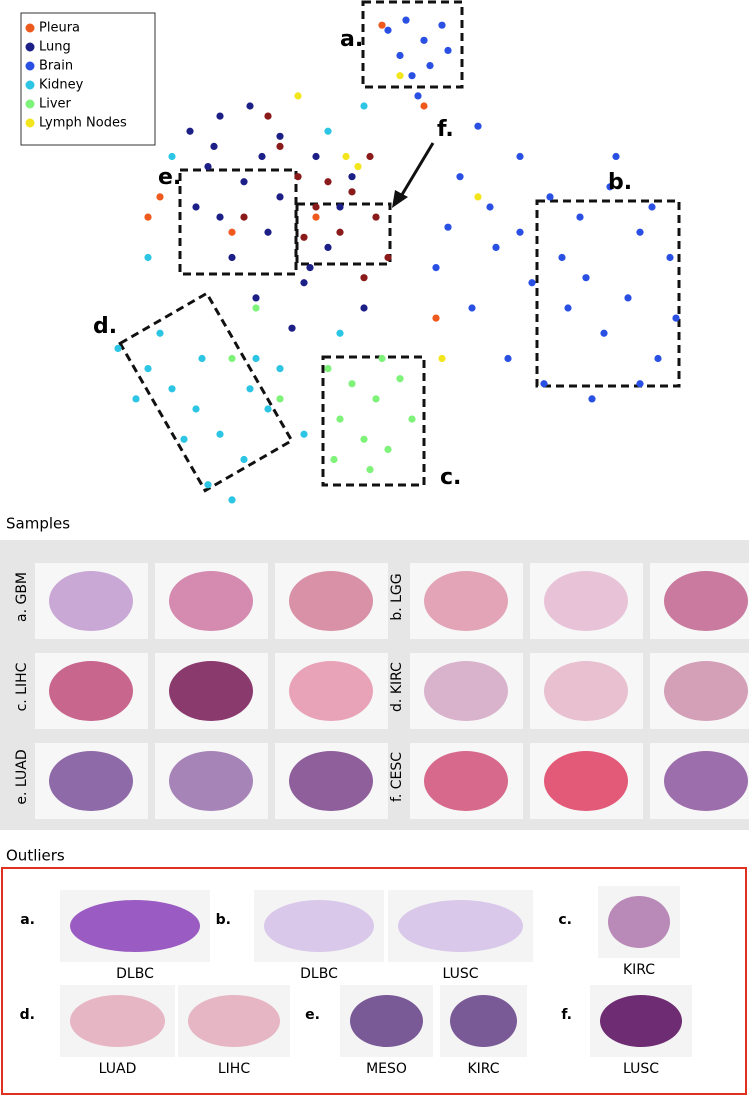  Describe the element at coordinates (565, 920) in the screenshot. I see `outlier-label: c.` at that location.